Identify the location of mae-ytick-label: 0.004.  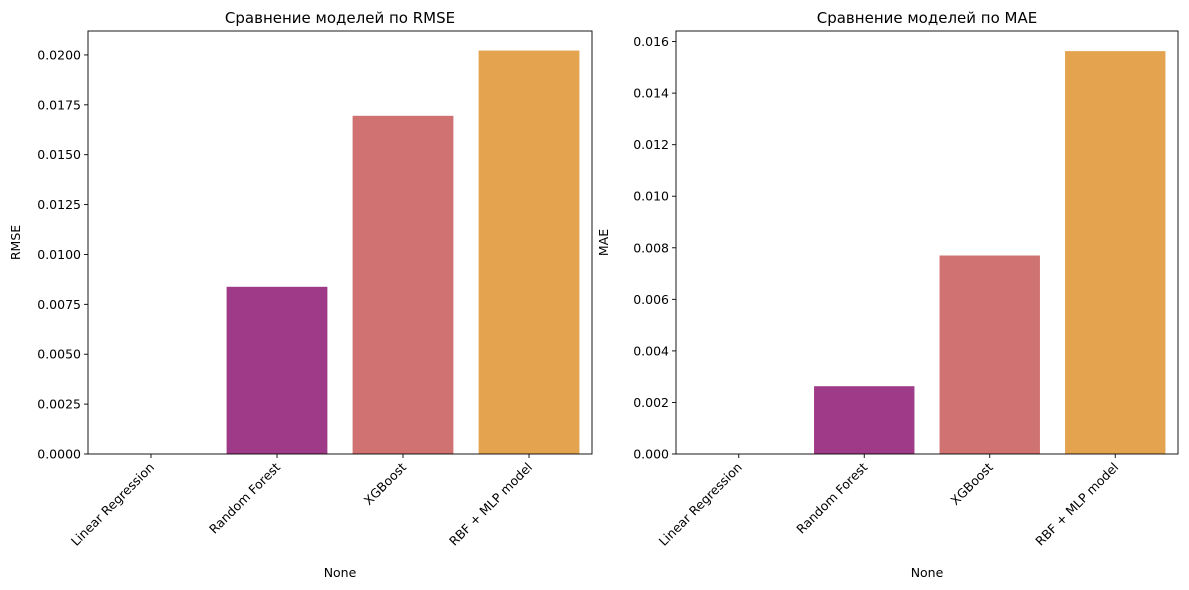
(651, 350).